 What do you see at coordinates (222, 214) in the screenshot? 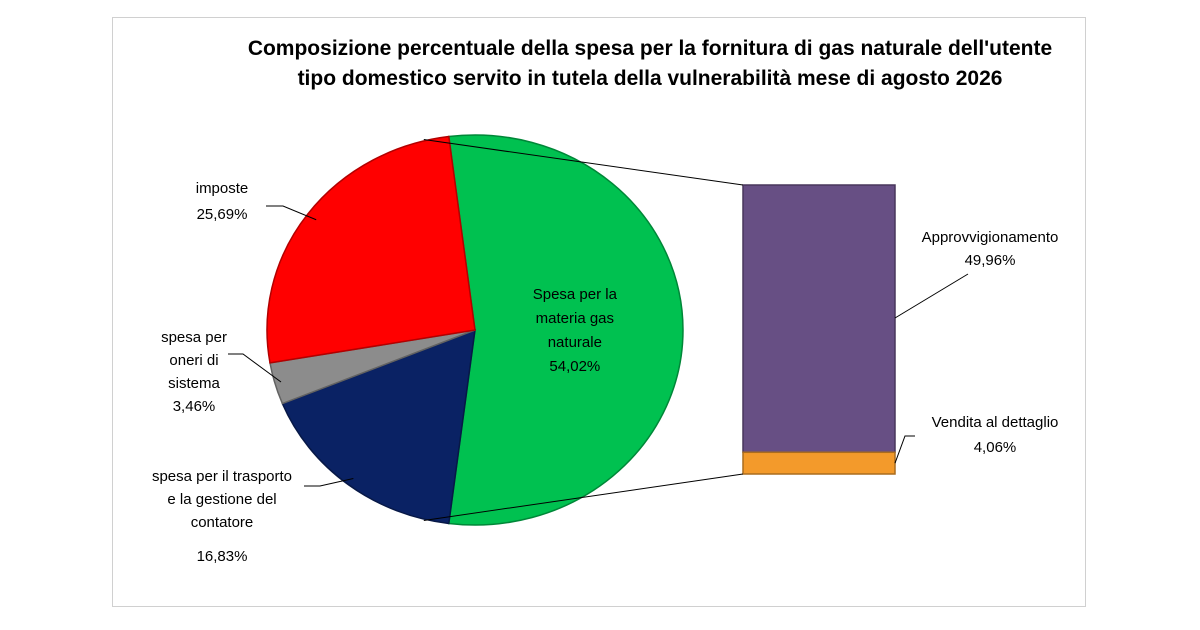
I see `pie-value-imposte: 25,69%` at bounding box center [222, 214].